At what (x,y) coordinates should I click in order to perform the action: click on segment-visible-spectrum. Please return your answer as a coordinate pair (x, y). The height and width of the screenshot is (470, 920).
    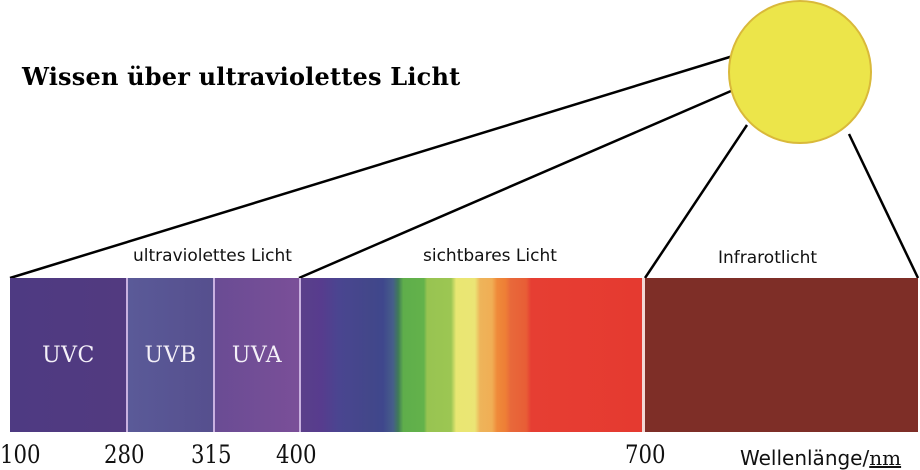
    Looking at the image, I should click on (471, 355).